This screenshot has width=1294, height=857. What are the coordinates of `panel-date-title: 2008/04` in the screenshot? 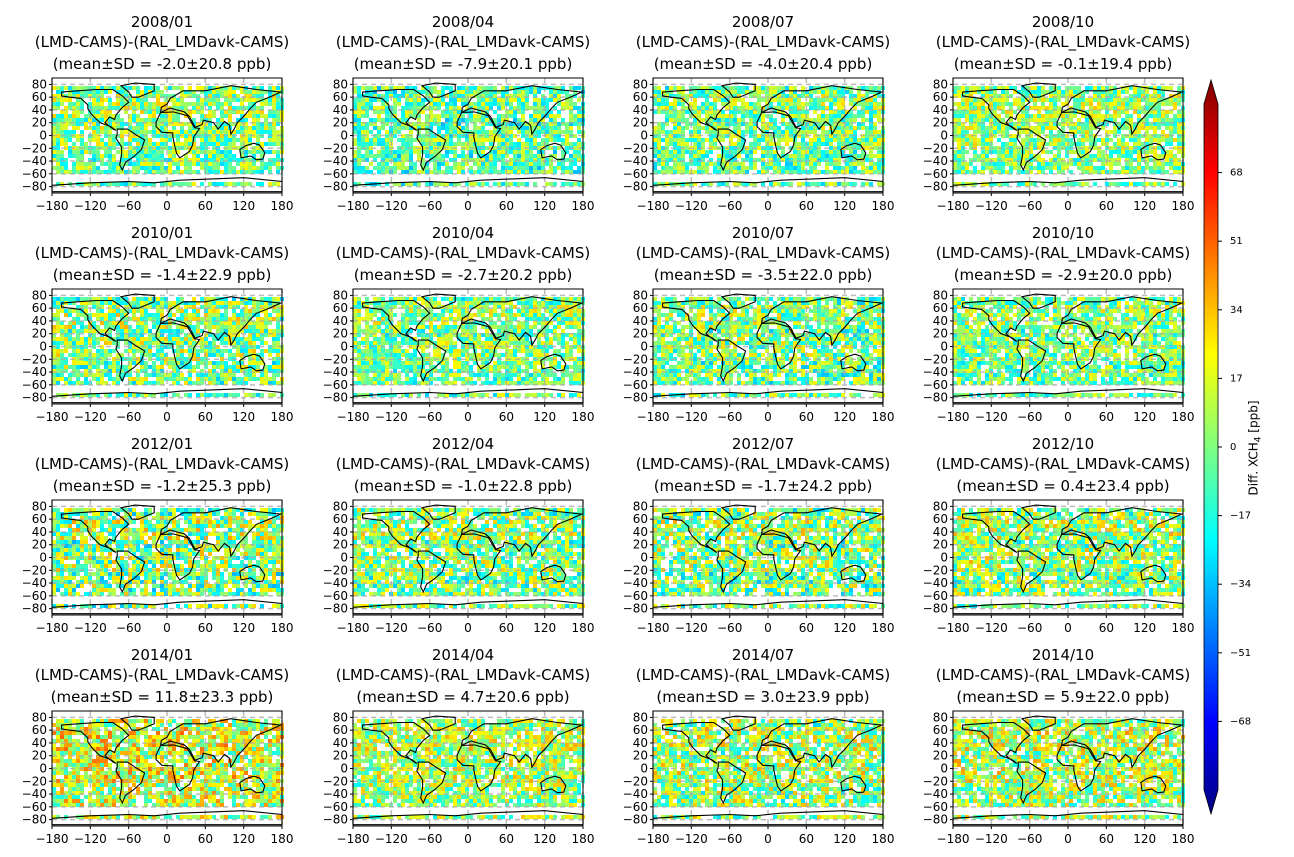 It's located at (463, 22).